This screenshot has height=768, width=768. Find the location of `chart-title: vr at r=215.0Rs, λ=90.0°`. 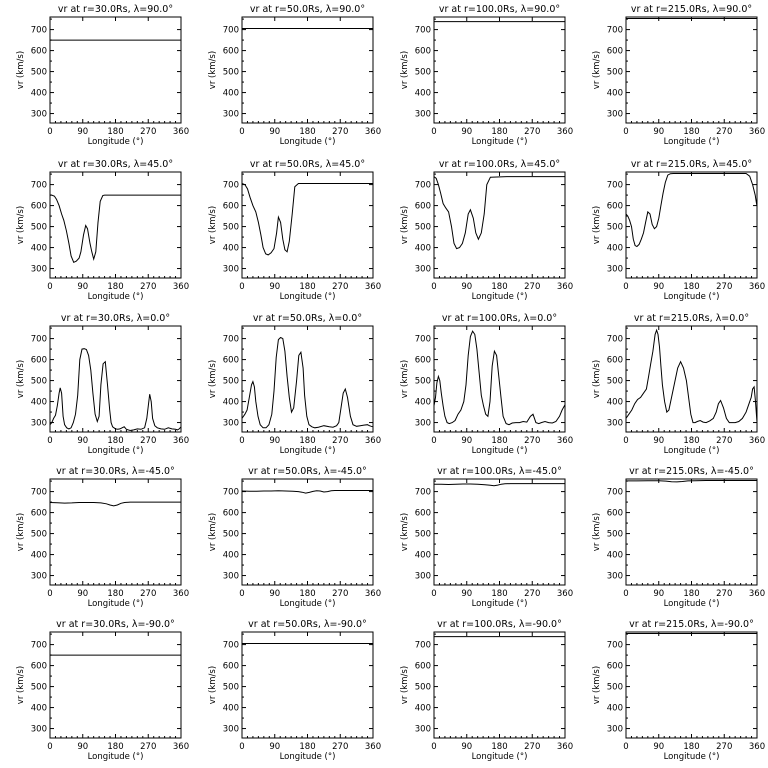

chart-title: vr at r=215.0Rs, λ=90.0° is located at coordinates (691, 9).